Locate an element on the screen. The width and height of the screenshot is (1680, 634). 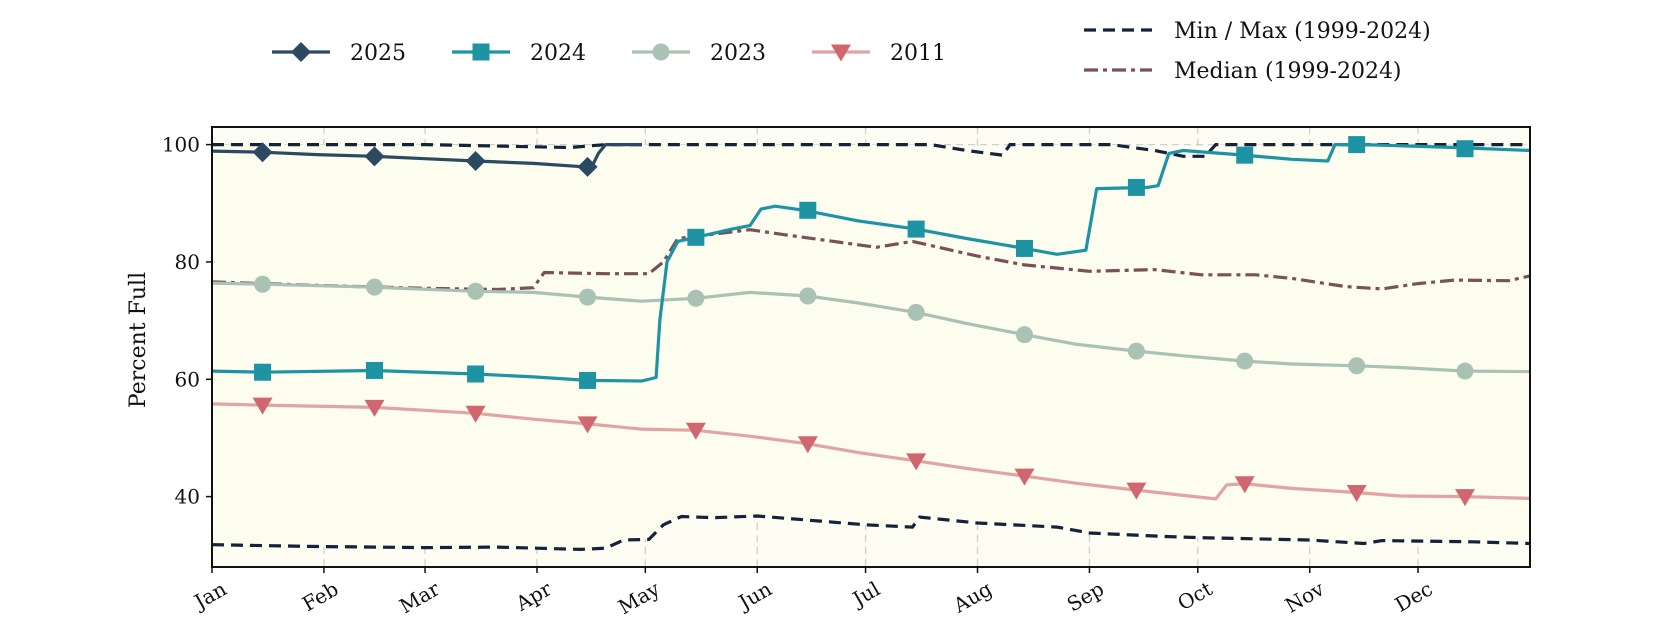
legend-item-2011: 2011 is located at coordinates (879, 53).